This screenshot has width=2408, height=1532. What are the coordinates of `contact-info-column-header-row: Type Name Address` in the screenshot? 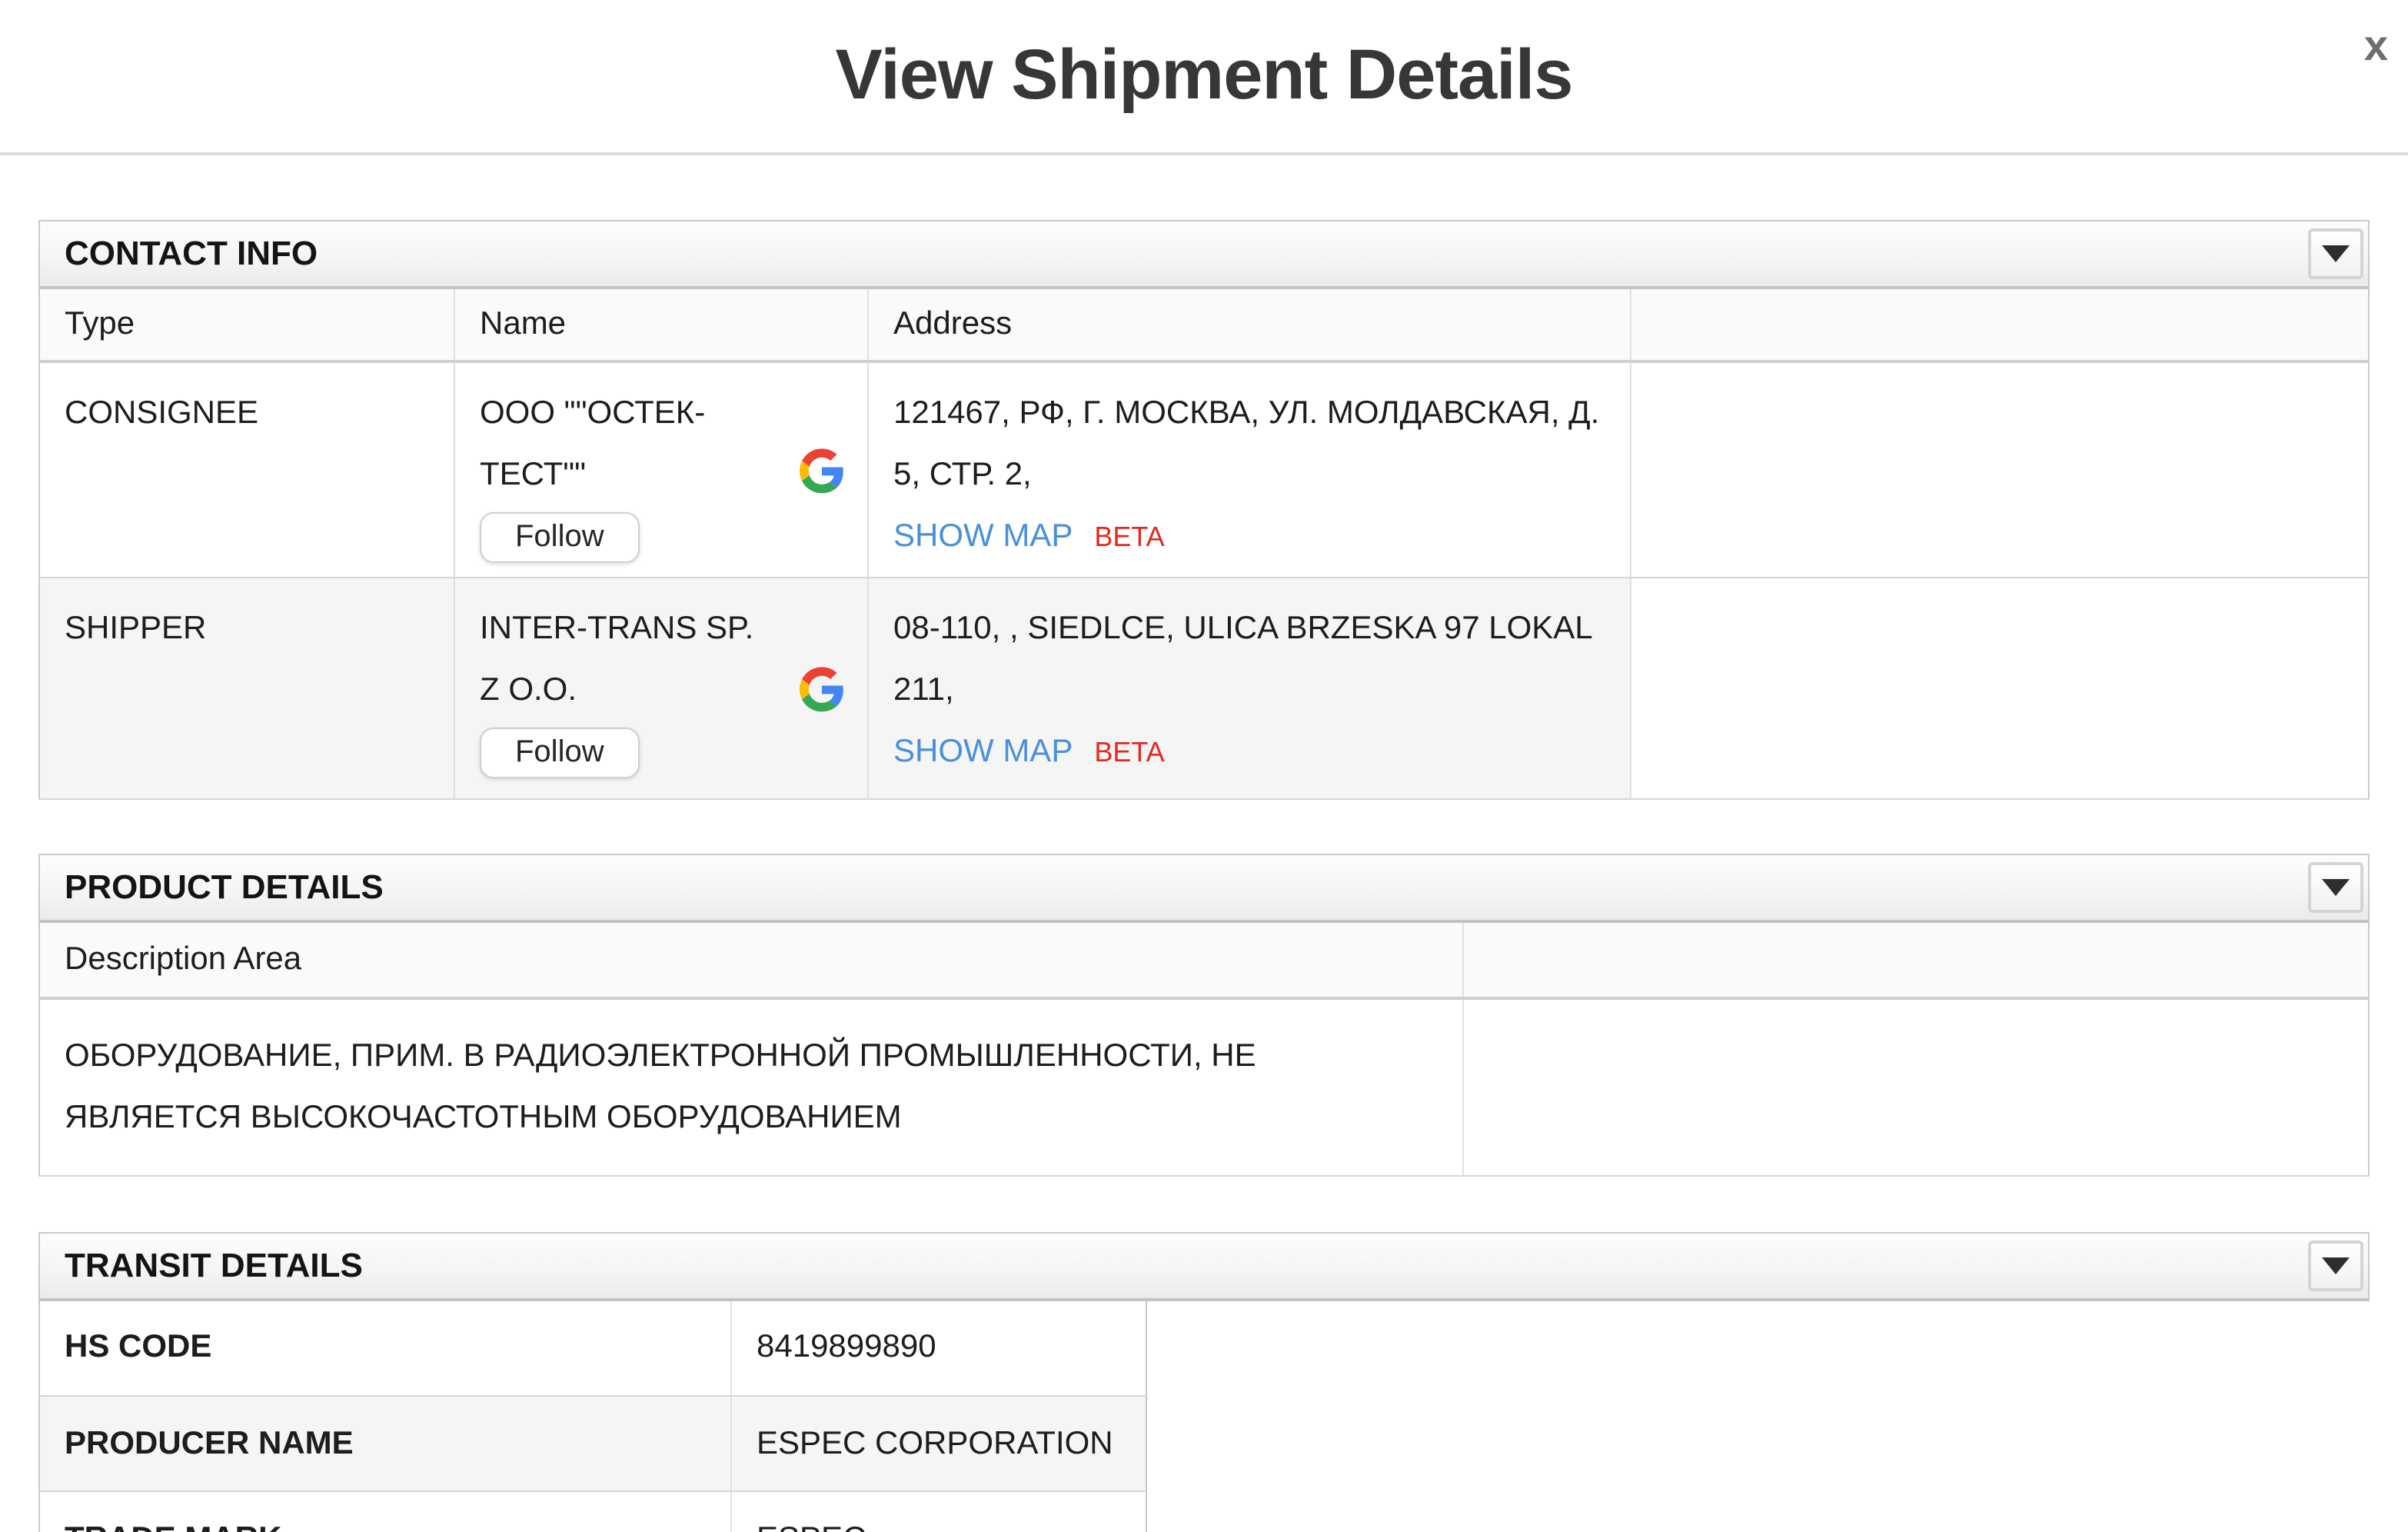 It's located at (1204, 326).